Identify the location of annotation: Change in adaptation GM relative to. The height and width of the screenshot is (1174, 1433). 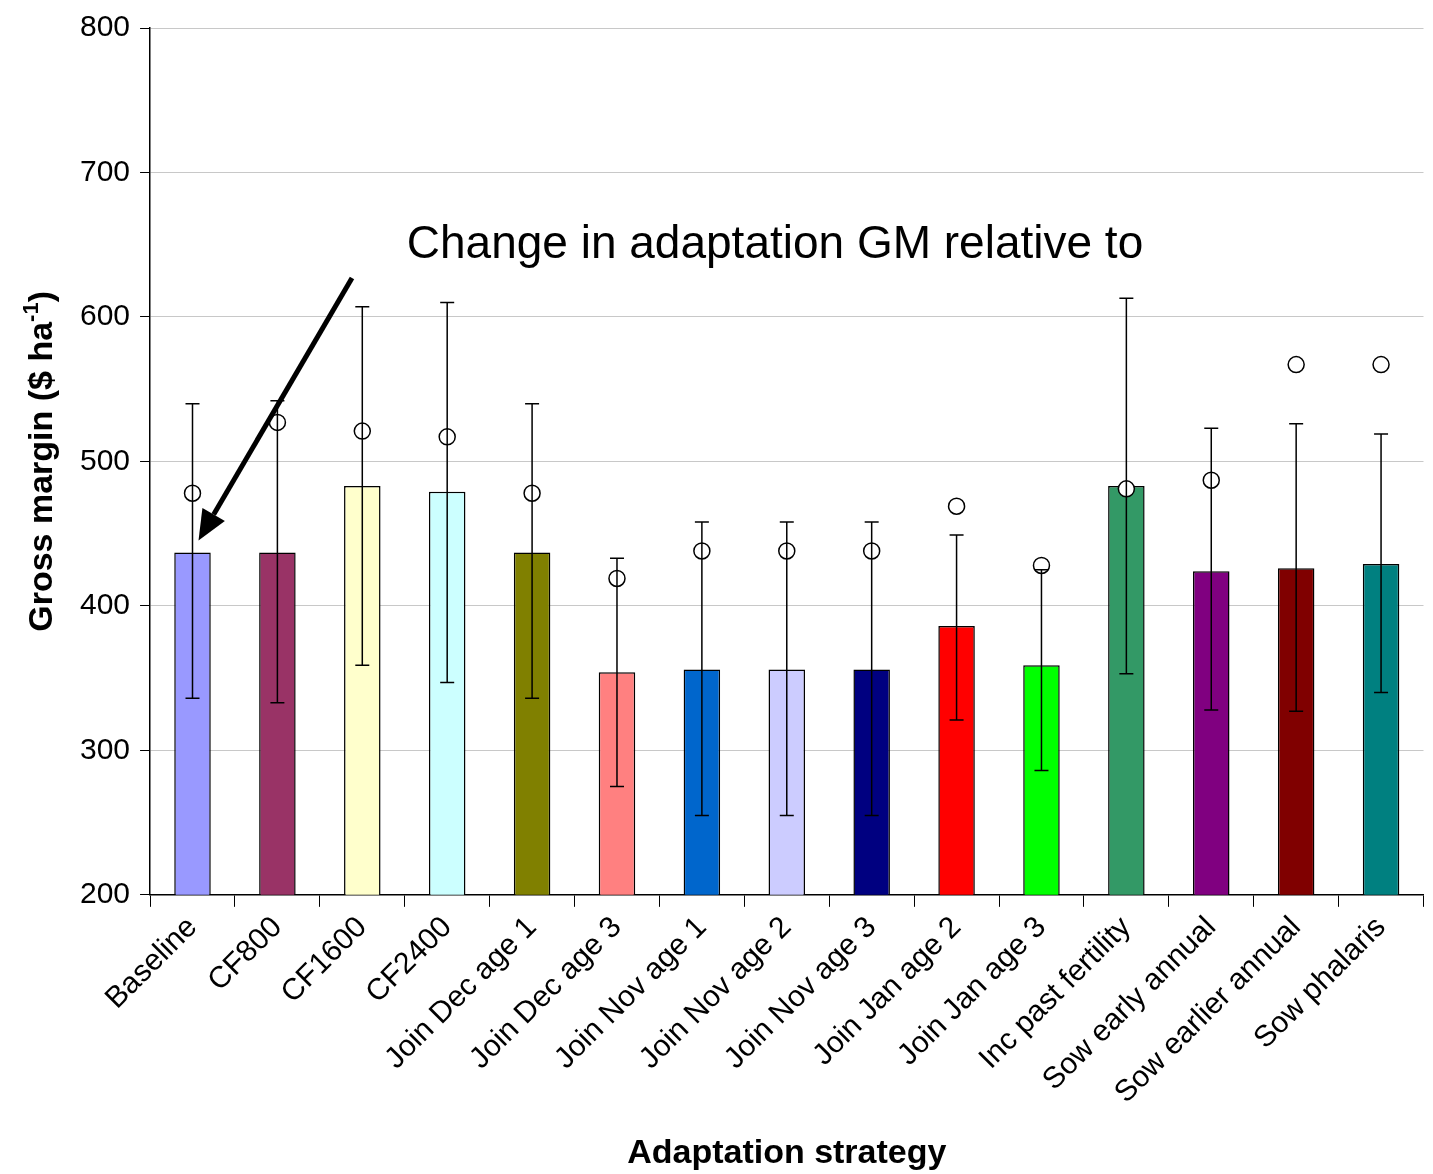
(775, 242).